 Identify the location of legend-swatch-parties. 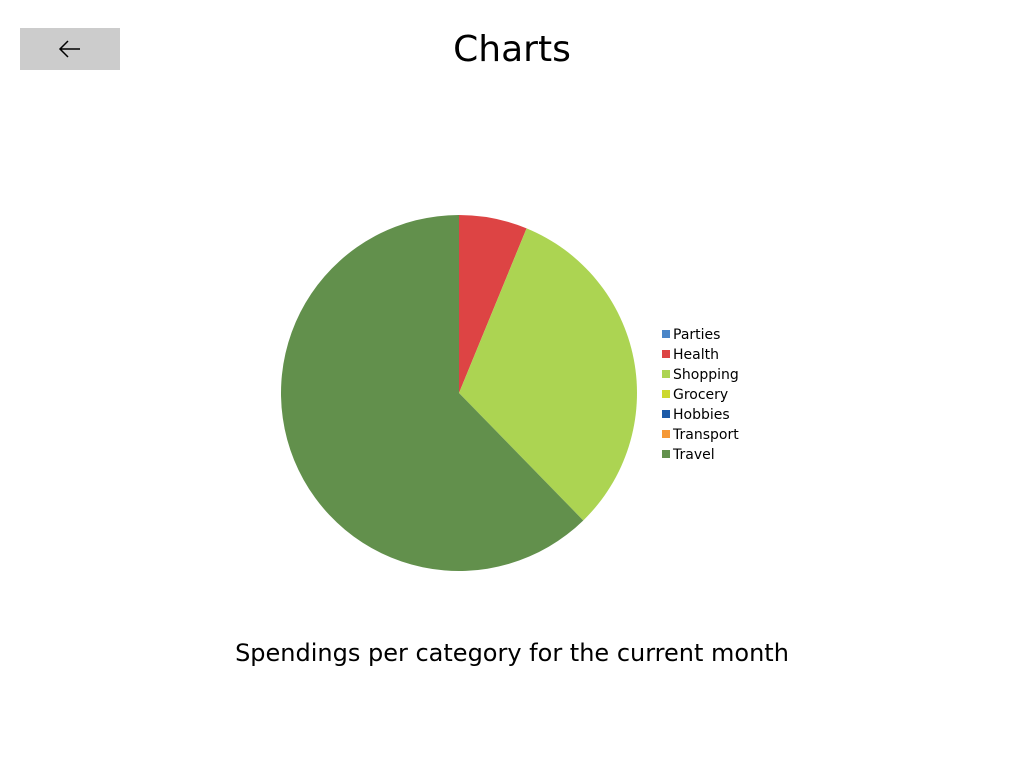
(666, 334).